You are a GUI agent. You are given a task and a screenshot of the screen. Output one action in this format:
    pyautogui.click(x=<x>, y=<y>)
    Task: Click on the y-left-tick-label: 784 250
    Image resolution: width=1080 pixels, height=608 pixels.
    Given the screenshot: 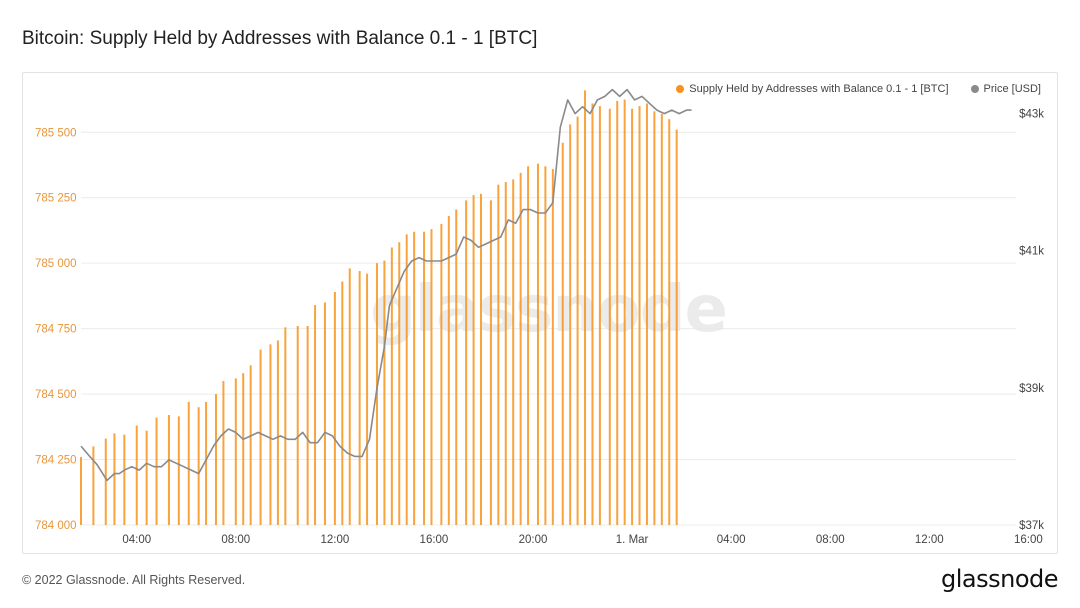 What is the action you would take?
    pyautogui.click(x=56, y=461)
    